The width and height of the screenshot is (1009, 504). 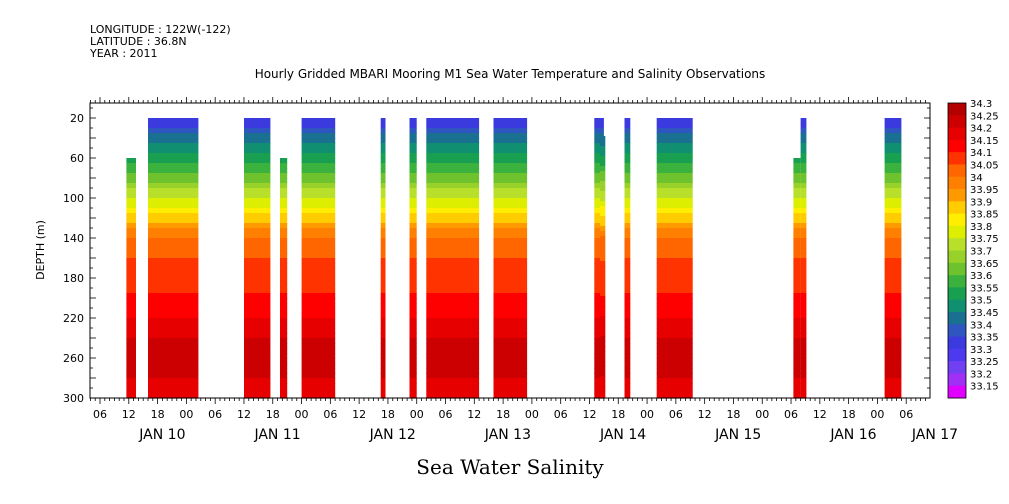 I want to click on colorbar-label: 33.8, so click(x=981, y=227).